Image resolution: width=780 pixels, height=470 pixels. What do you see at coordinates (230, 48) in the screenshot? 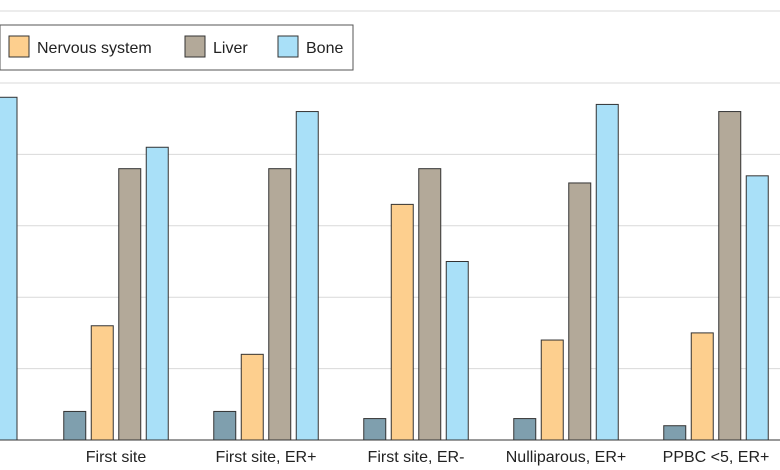
I see `legend-label: Liver` at bounding box center [230, 48].